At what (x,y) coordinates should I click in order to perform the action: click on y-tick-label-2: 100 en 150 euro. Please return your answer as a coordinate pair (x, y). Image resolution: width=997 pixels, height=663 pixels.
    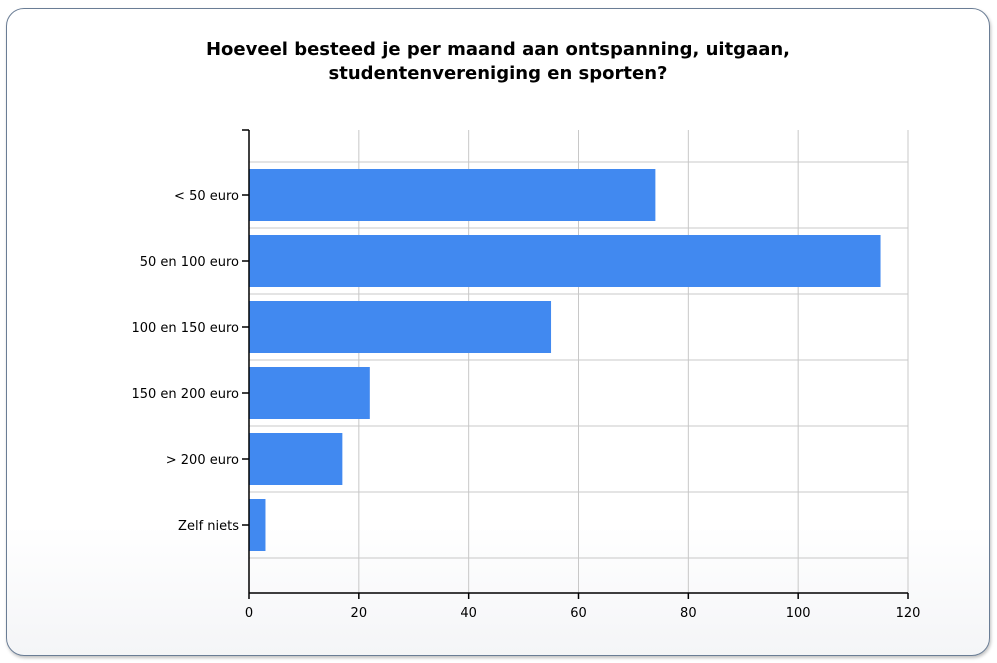
    Looking at the image, I should click on (185, 328).